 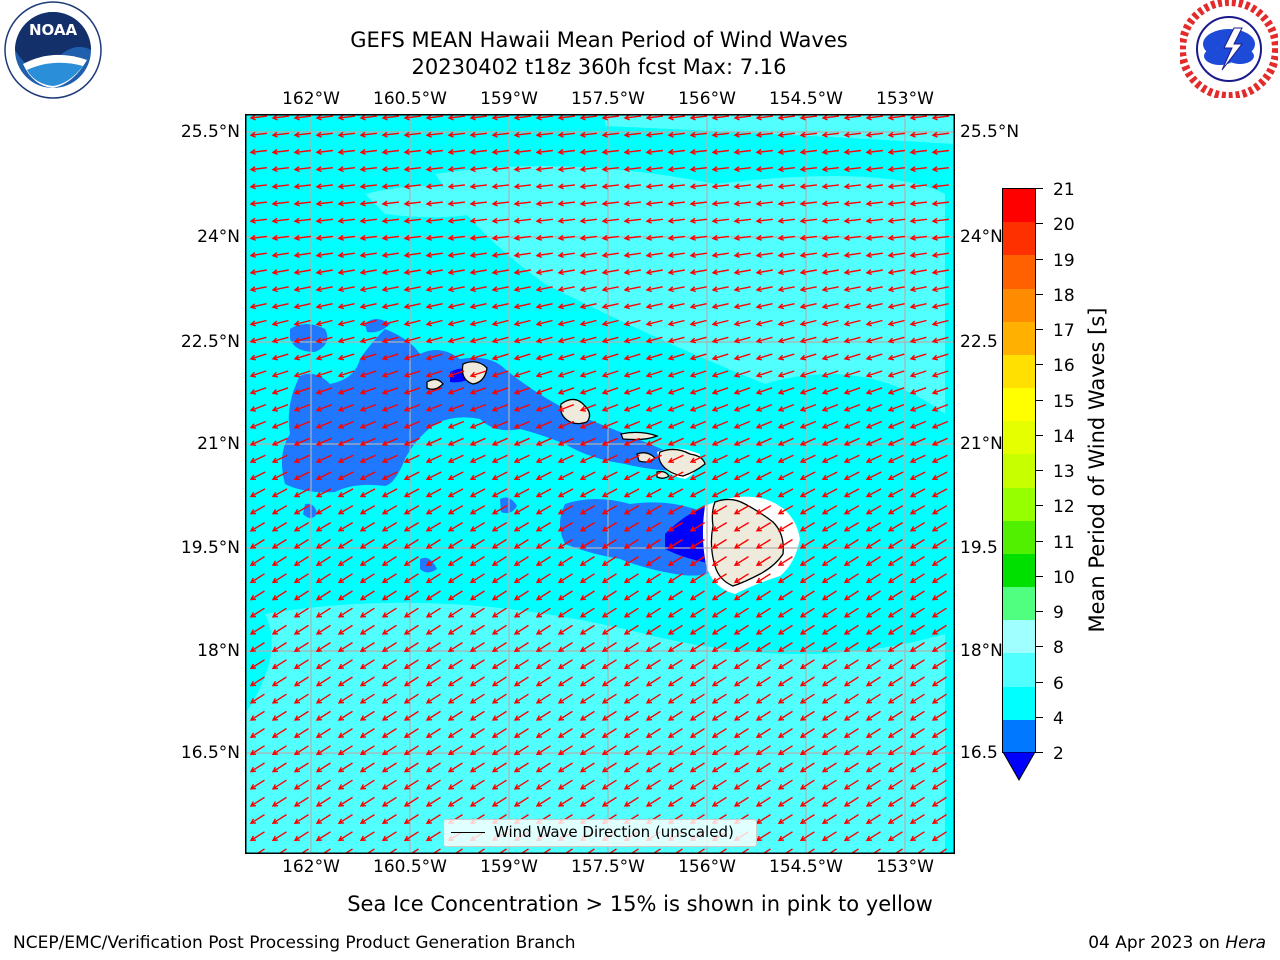 I want to click on lon-tick-bottom: 162°W, so click(x=311, y=867).